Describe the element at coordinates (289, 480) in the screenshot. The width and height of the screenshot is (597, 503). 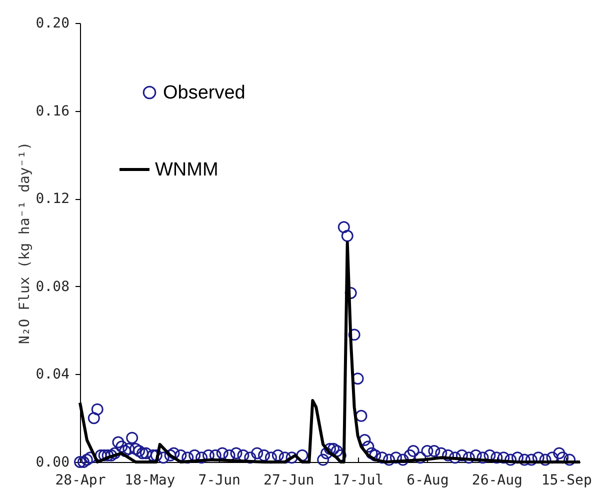
I see `x-tick-label: 27-Jun` at that location.